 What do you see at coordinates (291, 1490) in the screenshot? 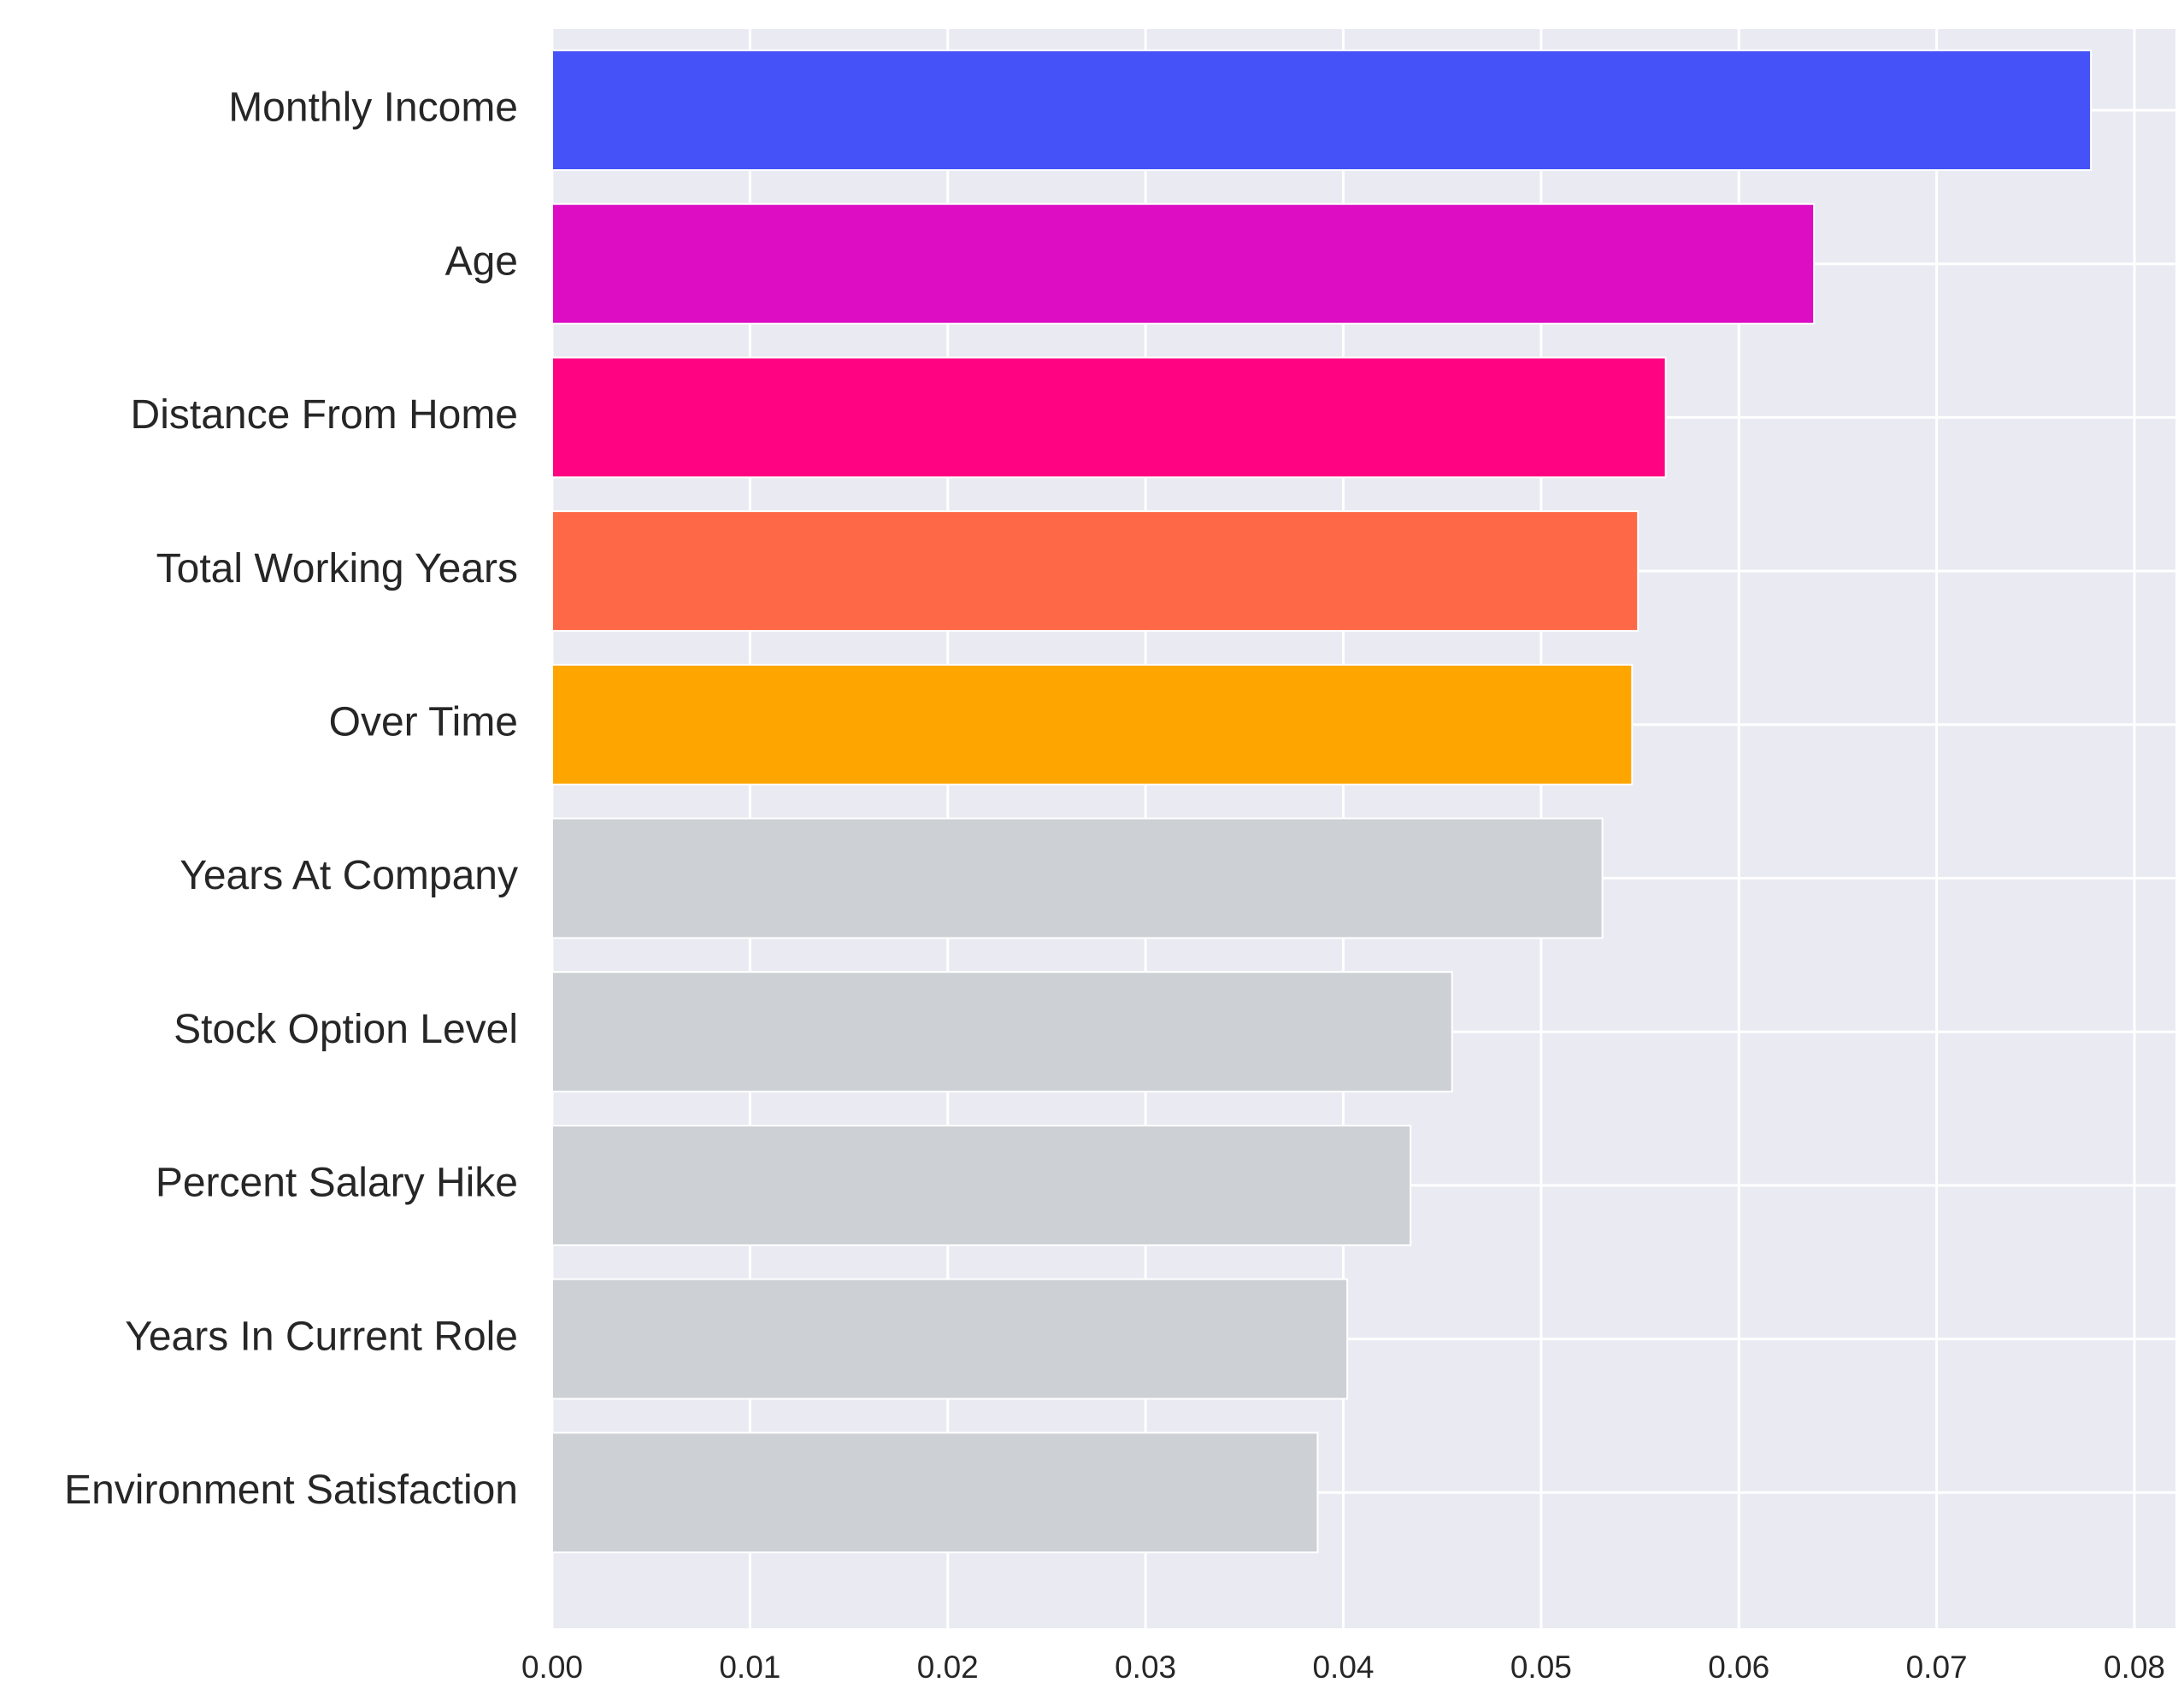
I see `y-tick-label: Environment Satisfaction` at bounding box center [291, 1490].